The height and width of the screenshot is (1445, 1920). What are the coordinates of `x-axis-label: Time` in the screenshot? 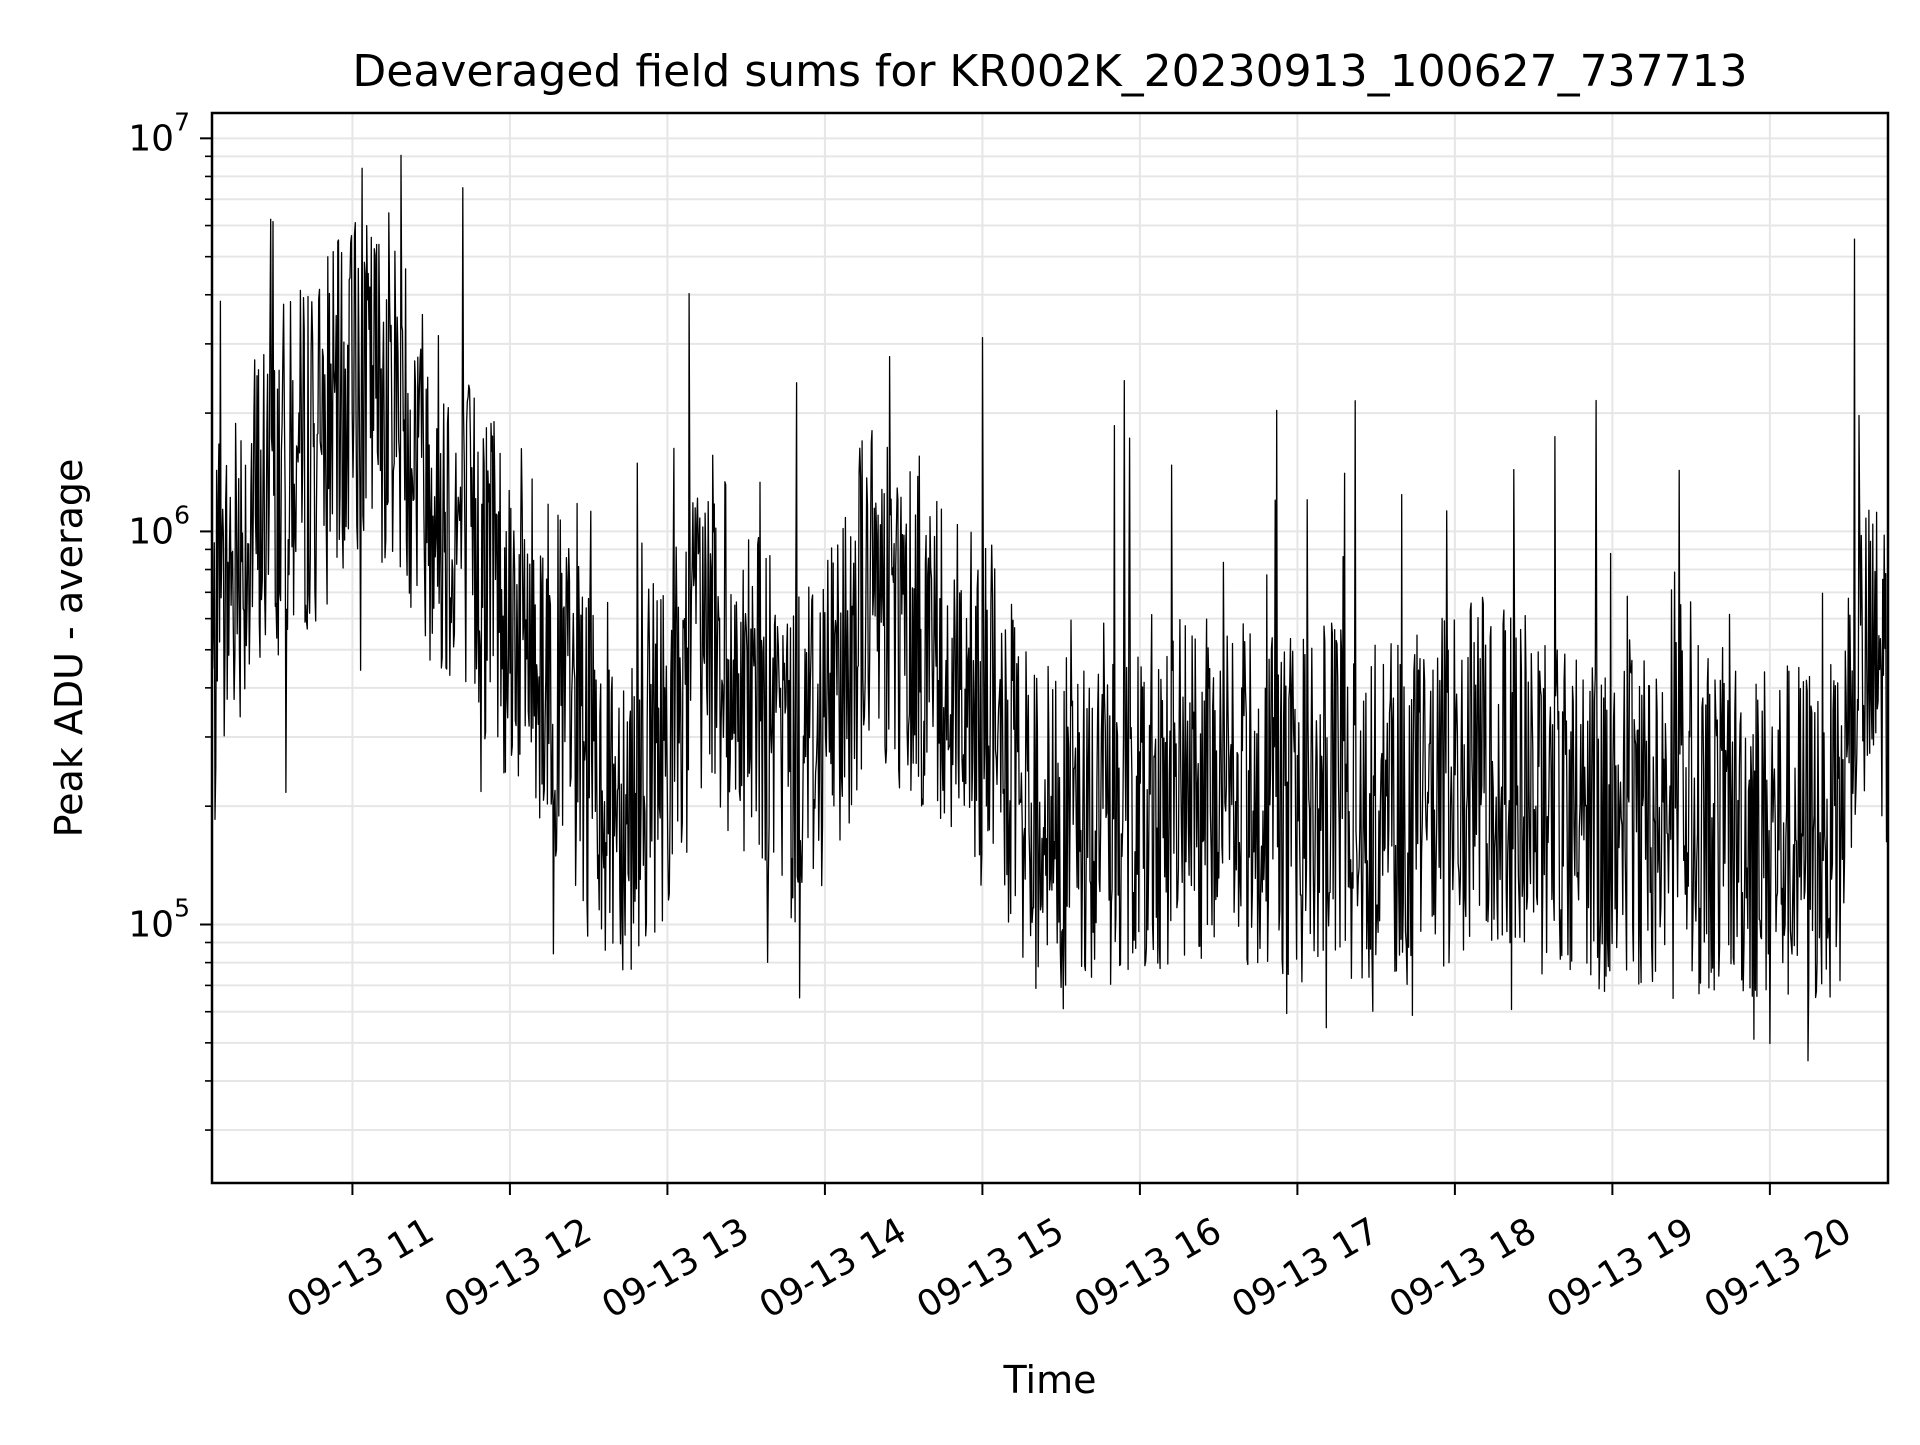 It's located at (1050, 1380).